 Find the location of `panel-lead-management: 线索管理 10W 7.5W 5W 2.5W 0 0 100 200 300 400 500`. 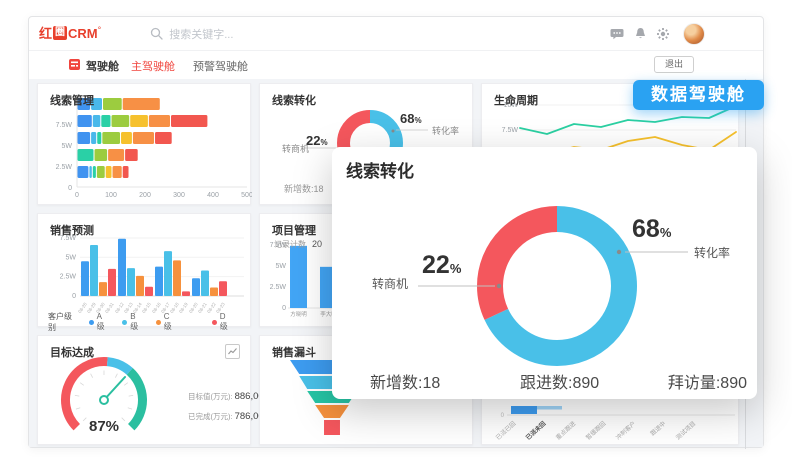

panel-lead-management: 线索管理 10W 7.5W 5W 2.5W 0 0 100 200 300 400 500 is located at coordinates (144, 144).